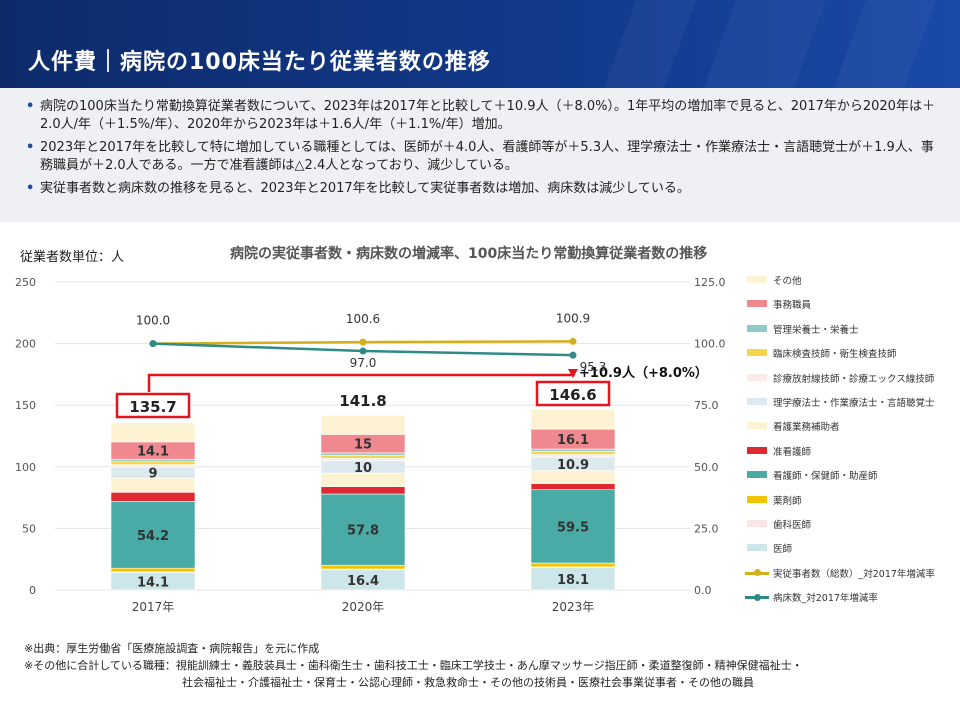 This screenshot has height=720, width=960. What do you see at coordinates (816, 330) in the screenshot?
I see `legend-label: 管理栄養士・栄養士` at bounding box center [816, 330].